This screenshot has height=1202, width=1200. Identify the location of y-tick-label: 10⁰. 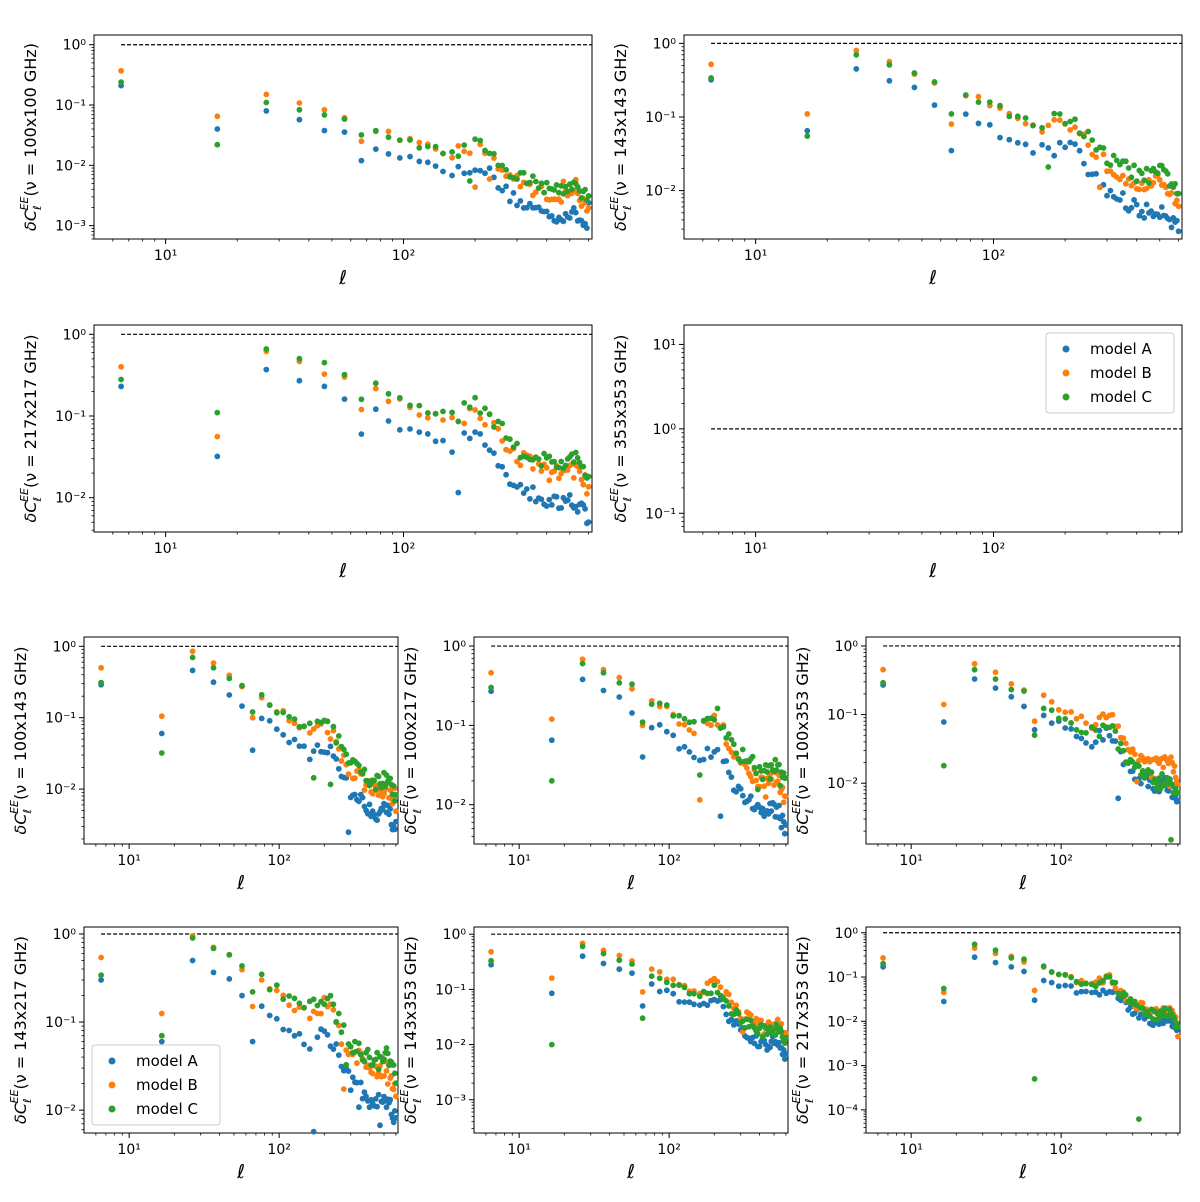
(65, 647).